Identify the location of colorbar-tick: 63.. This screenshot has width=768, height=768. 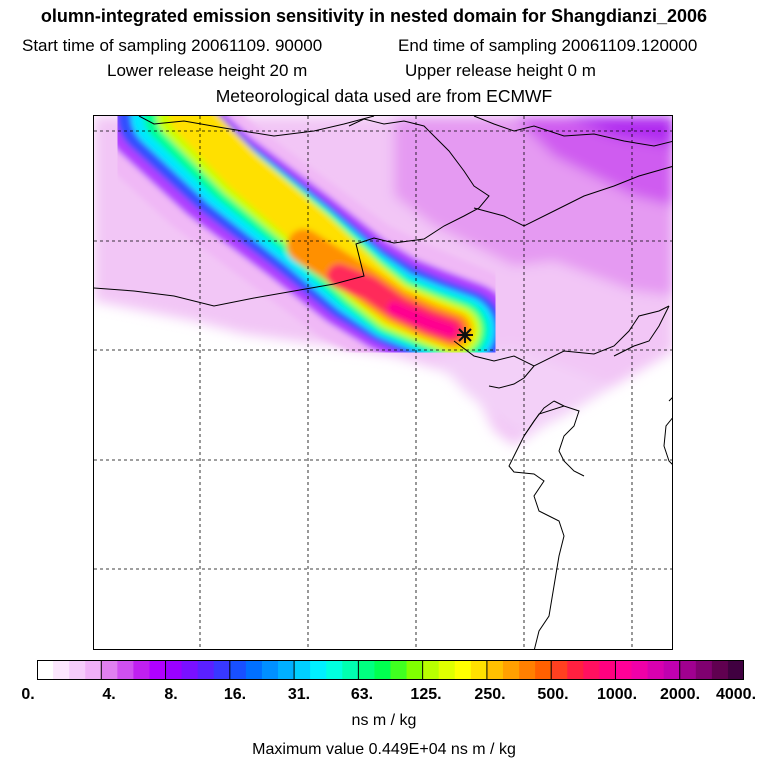
(362, 694).